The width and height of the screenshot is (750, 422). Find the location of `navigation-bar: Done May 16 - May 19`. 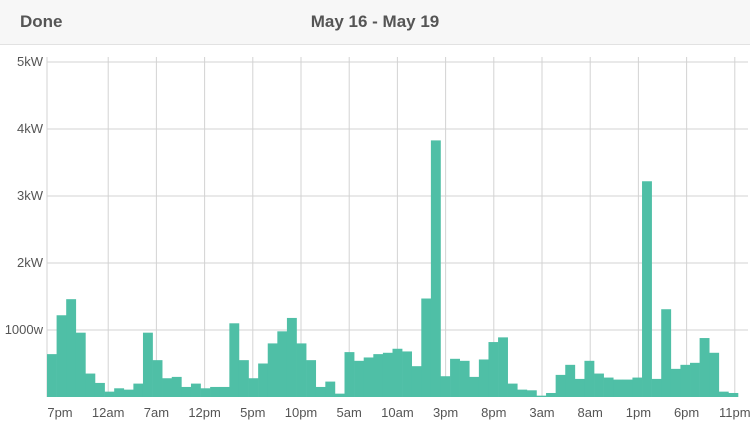

navigation-bar: Done May 16 - May 19 is located at coordinates (375, 22).